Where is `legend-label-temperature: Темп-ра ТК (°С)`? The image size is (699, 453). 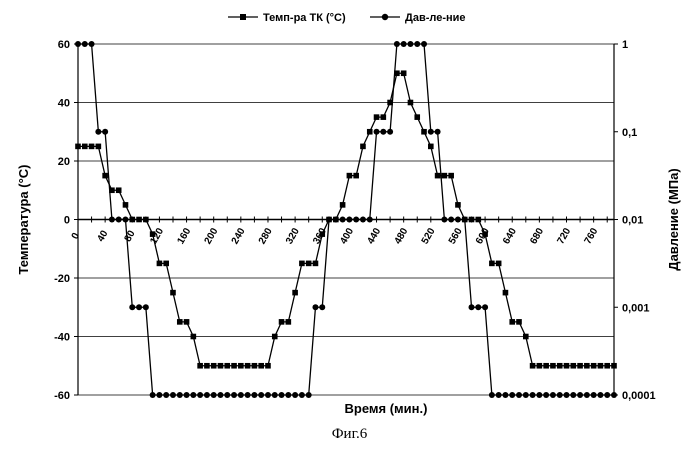 legend-label-temperature: Темп-ра ТК (°С) is located at coordinates (304, 18).